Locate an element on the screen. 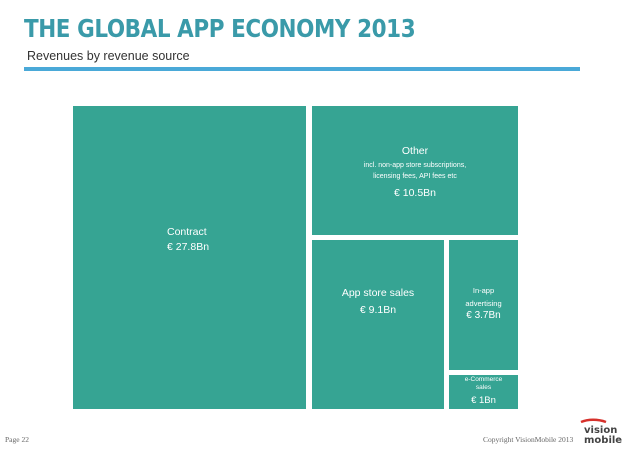  tile-label: Contract is located at coordinates (187, 232).